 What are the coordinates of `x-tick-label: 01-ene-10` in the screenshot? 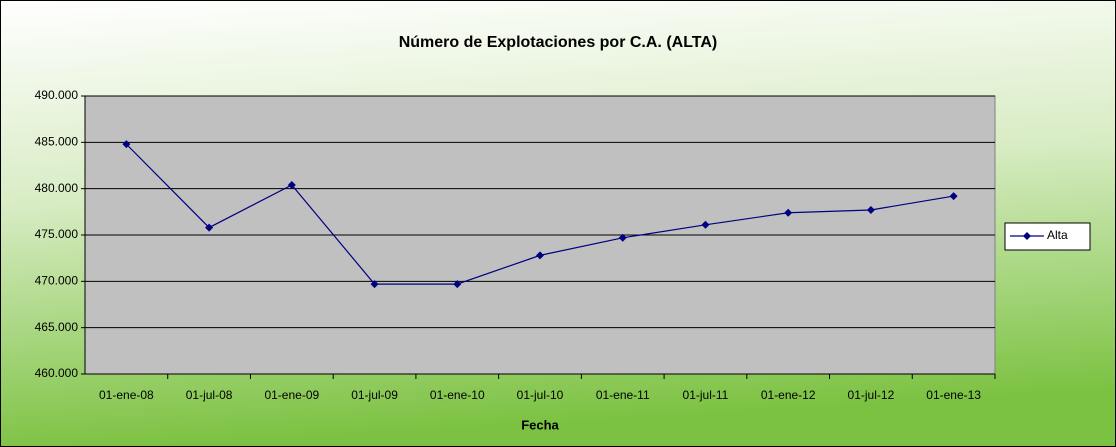 It's located at (457, 395).